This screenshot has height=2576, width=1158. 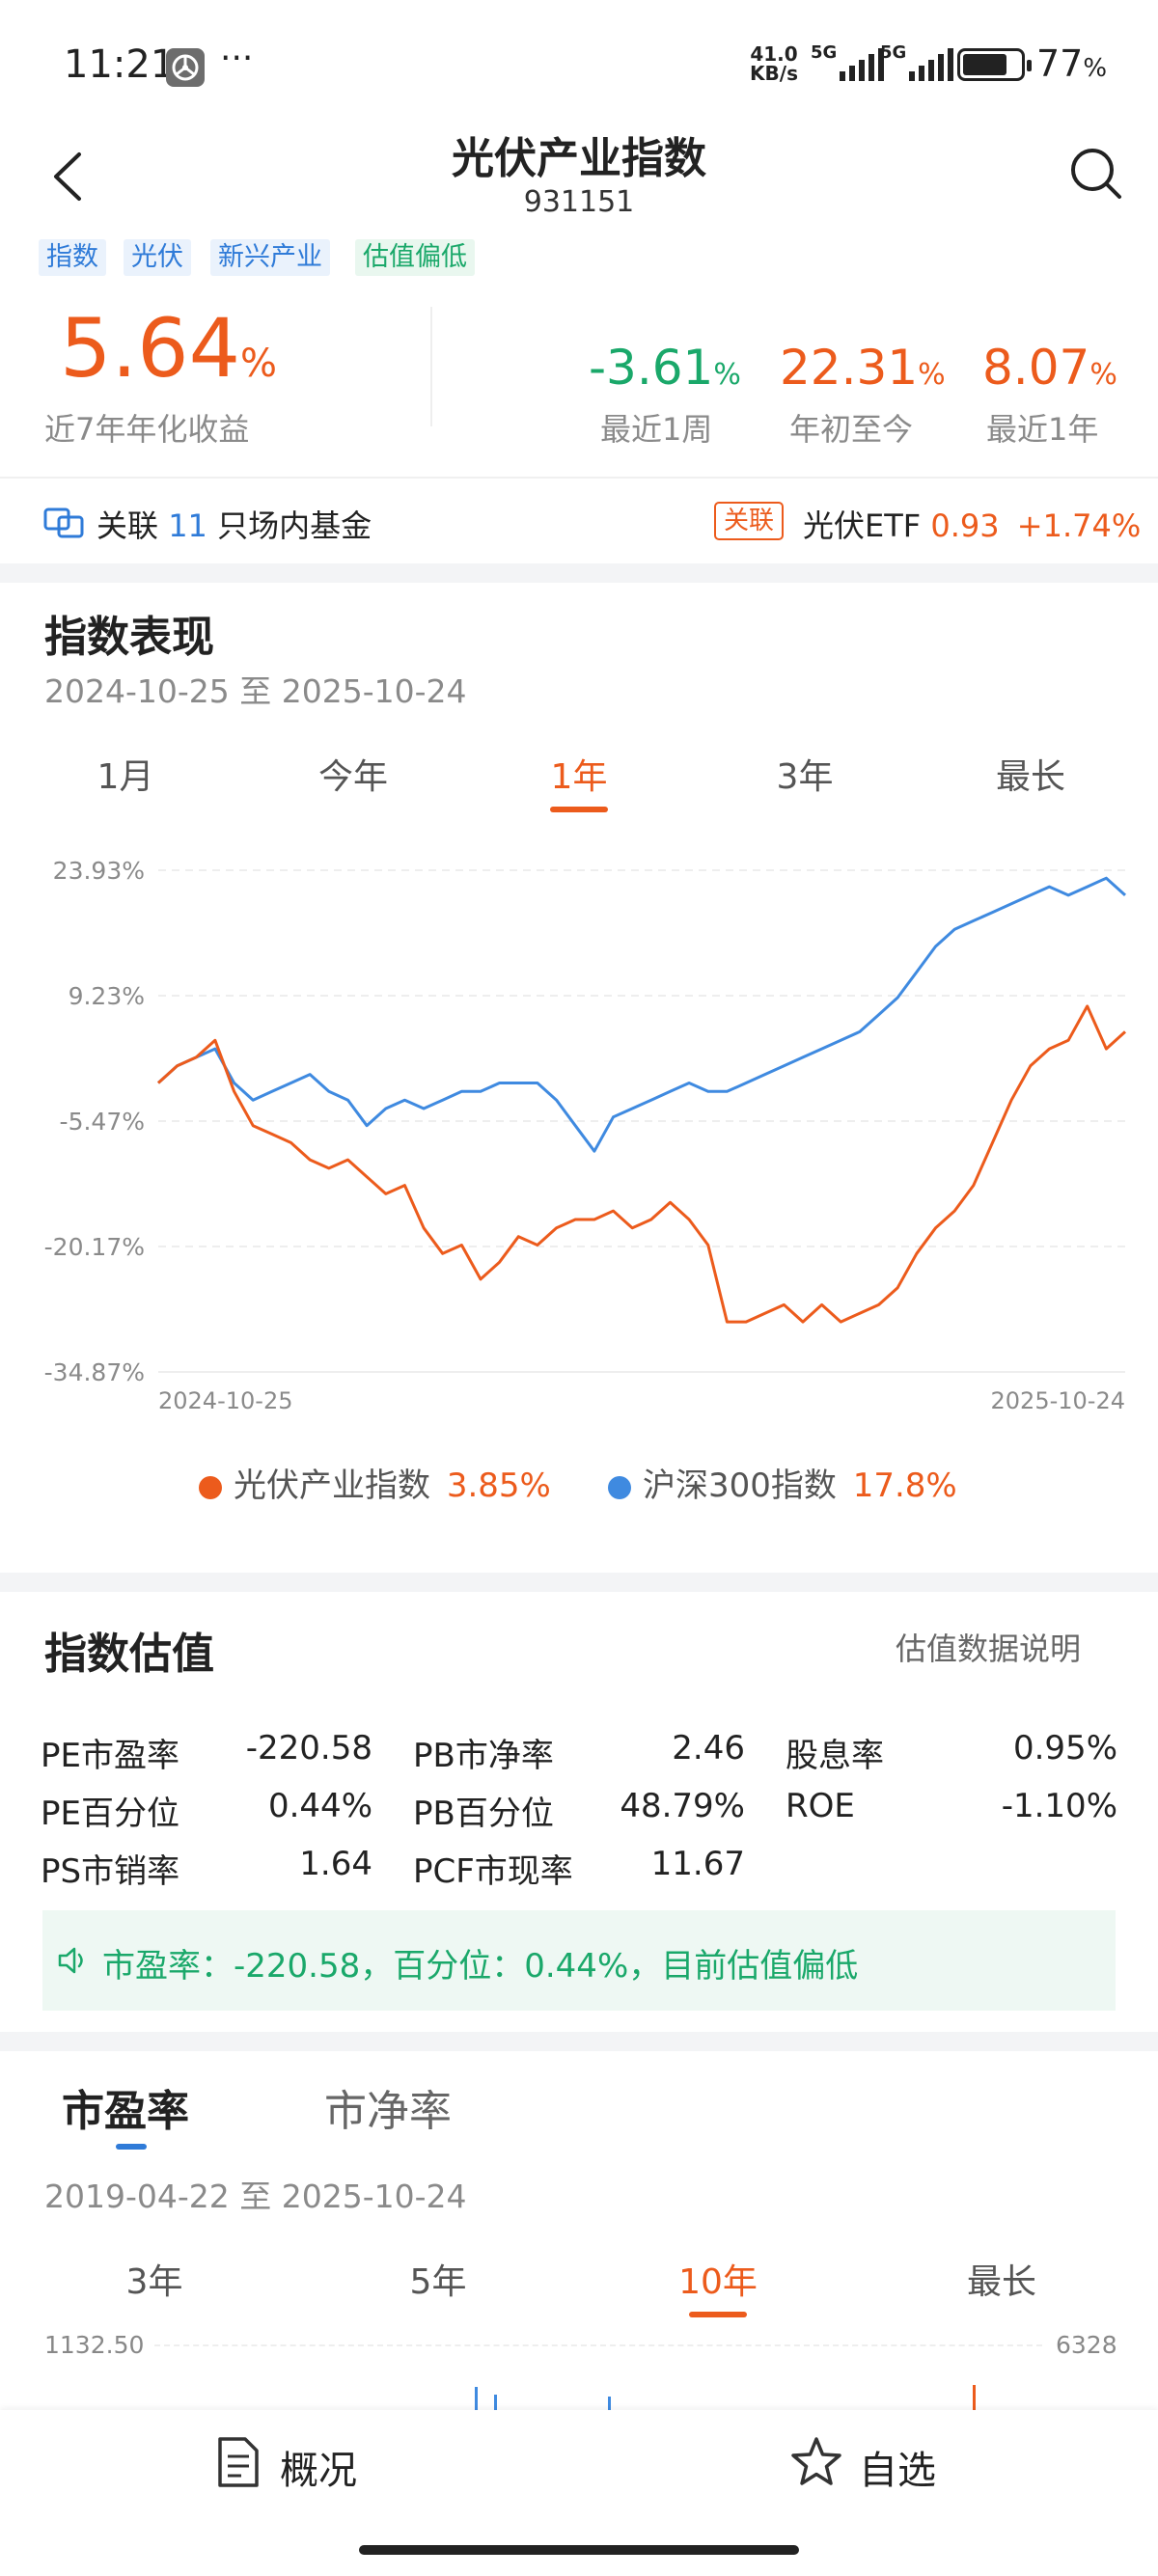 I want to click on range-tab-5y: 5年, so click(x=438, y=2282).